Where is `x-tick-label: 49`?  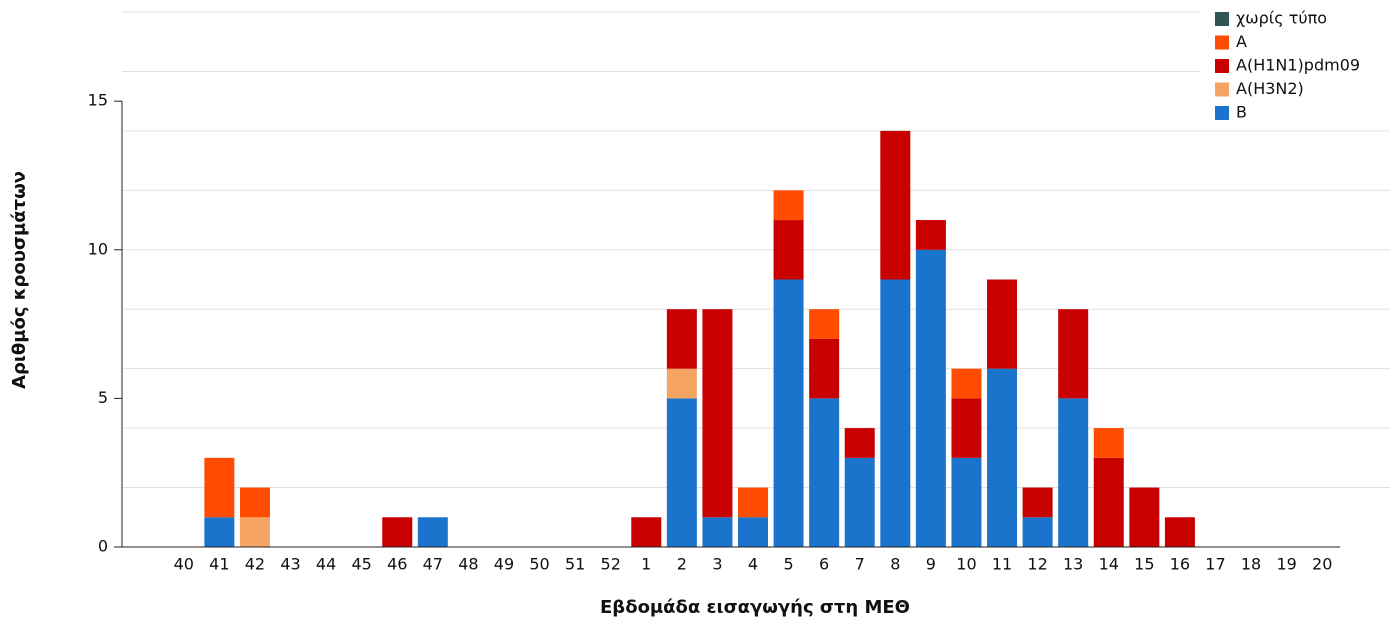 x-tick-label: 49 is located at coordinates (504, 564).